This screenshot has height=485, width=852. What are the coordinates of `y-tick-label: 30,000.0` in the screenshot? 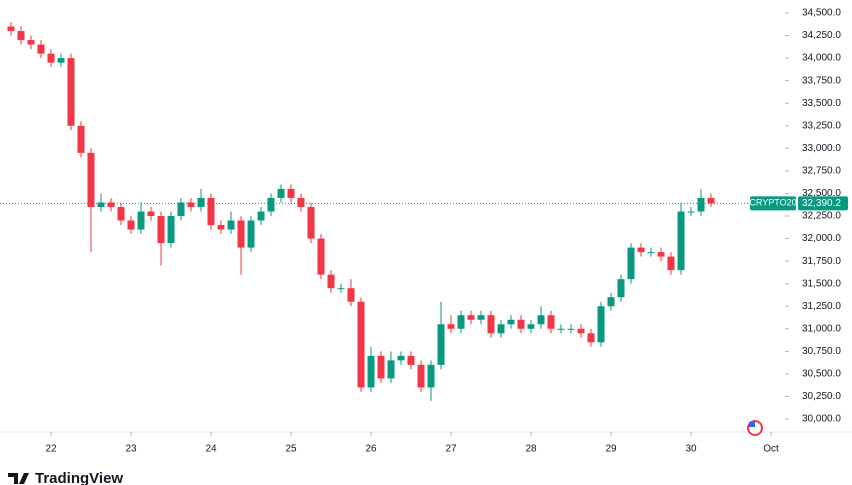 It's located at (821, 419).